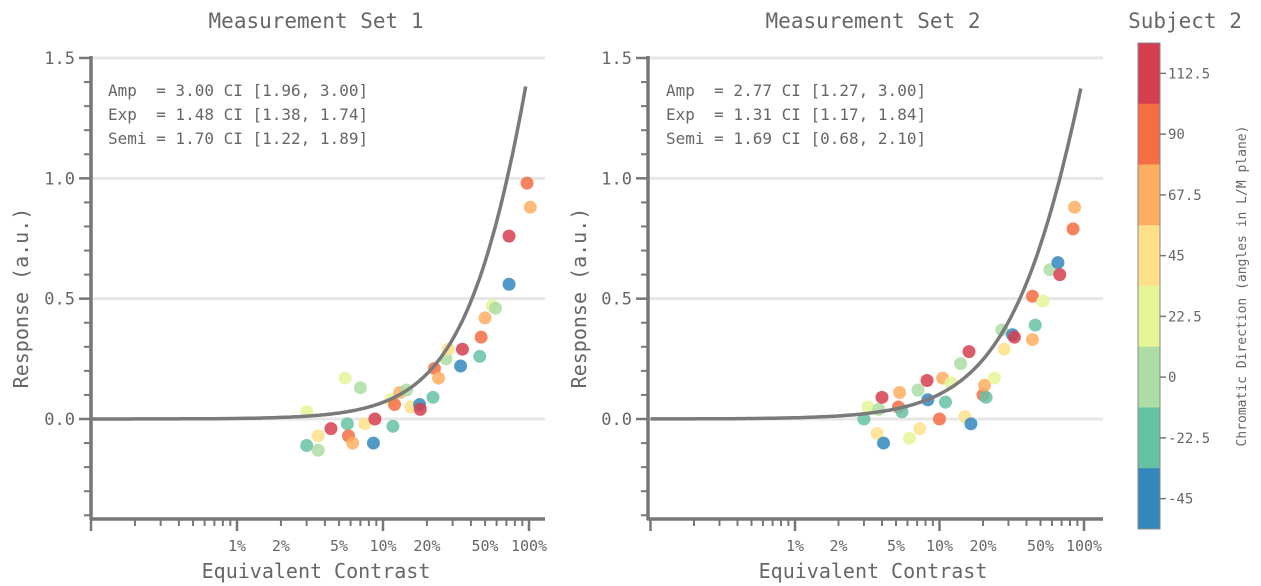  Describe the element at coordinates (616, 420) in the screenshot. I see `y-tick-label: 0.0` at that location.